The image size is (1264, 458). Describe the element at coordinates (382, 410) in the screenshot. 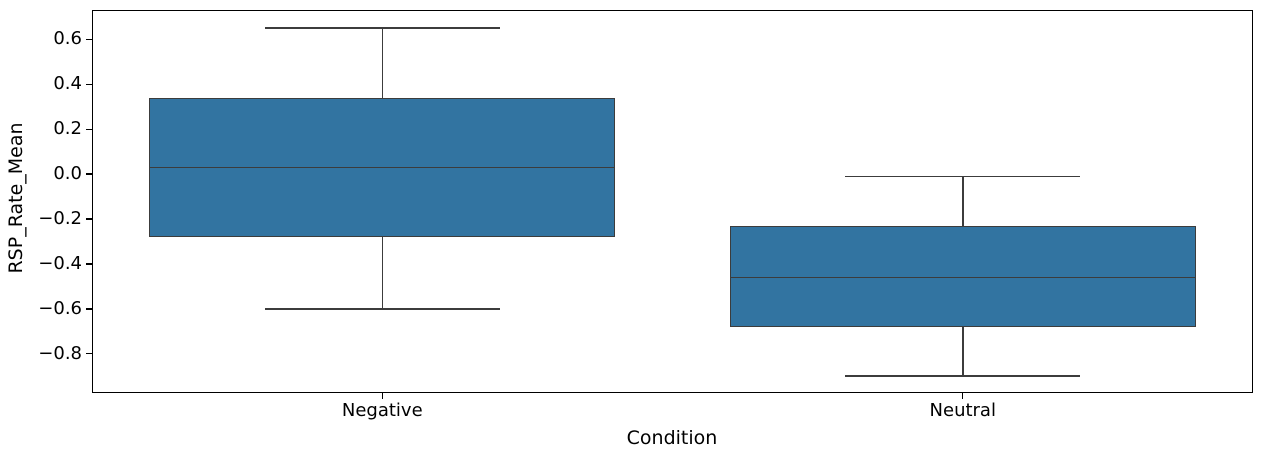

I see `x-tick-label-negative: Negative` at that location.